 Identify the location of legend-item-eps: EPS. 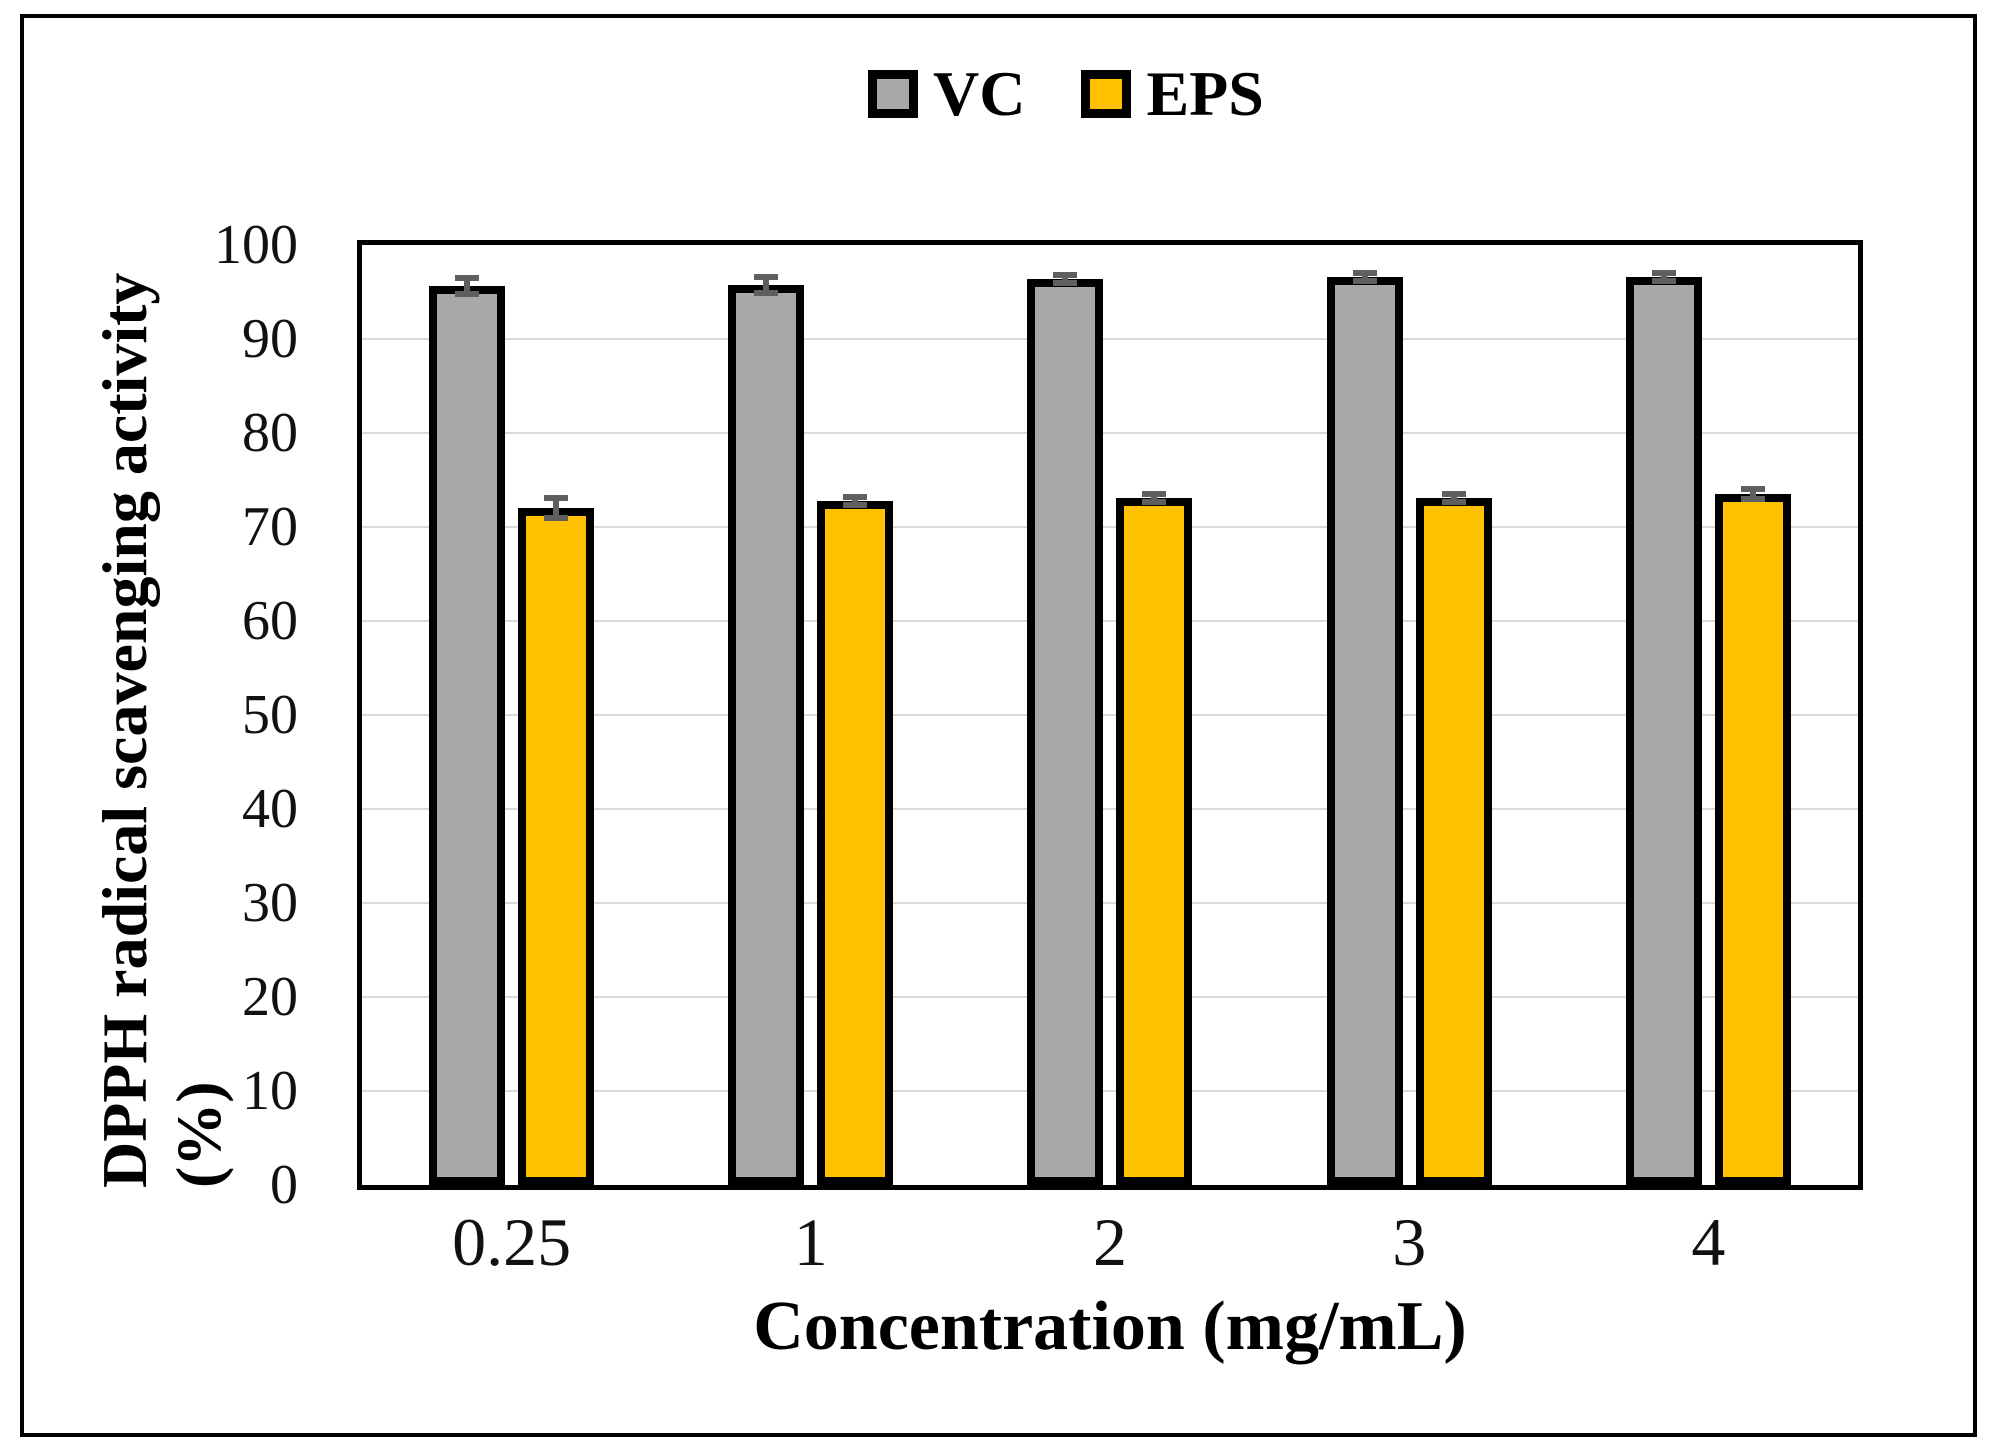
(1172, 93).